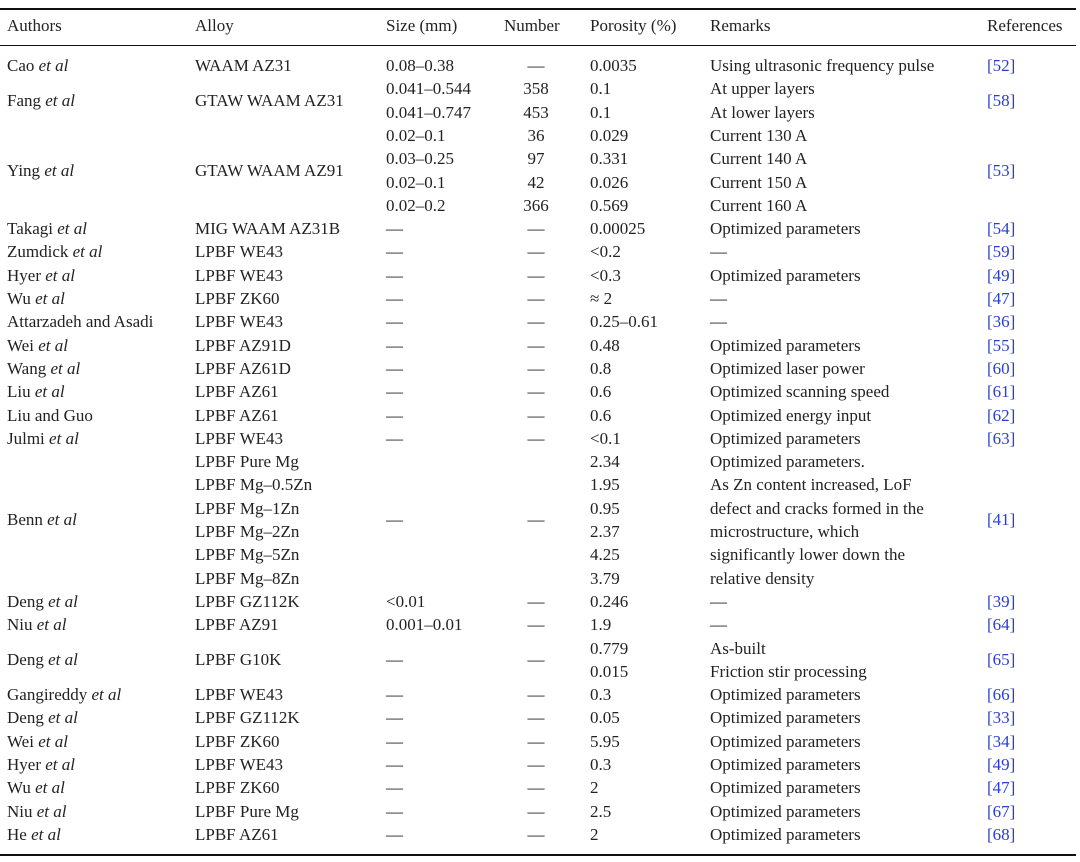 The image size is (1080, 862). I want to click on reference-link: [67], so click(1001, 811).